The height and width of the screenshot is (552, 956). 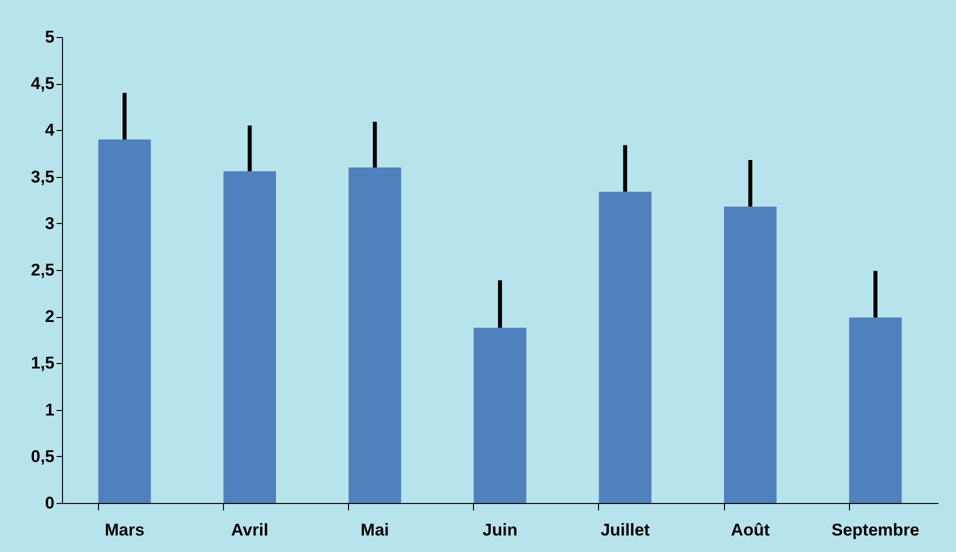 What do you see at coordinates (42, 363) in the screenshot?
I see `y-tick-label: 1,5` at bounding box center [42, 363].